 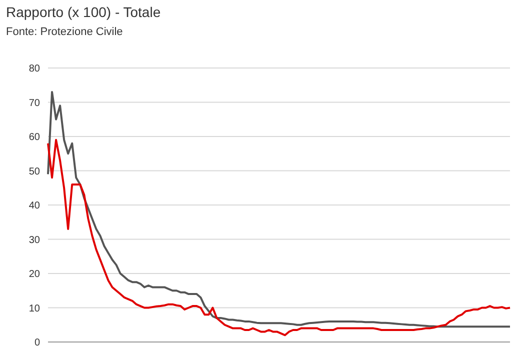 I want to click on y-tick-label: 60, so click(x=34, y=138).